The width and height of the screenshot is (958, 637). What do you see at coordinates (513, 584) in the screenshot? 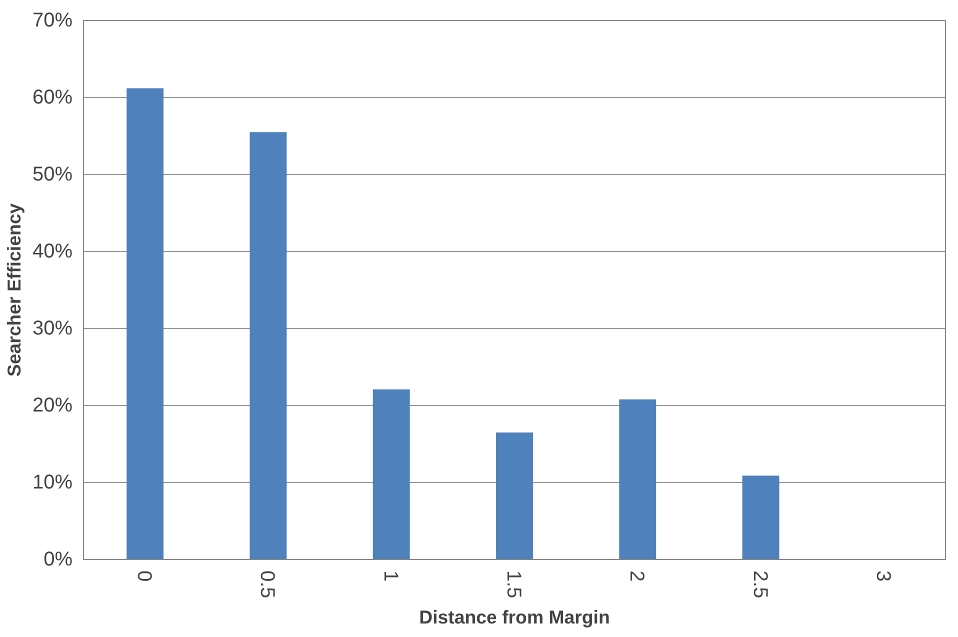
I see `x-tick-label: 1.5` at bounding box center [513, 584].